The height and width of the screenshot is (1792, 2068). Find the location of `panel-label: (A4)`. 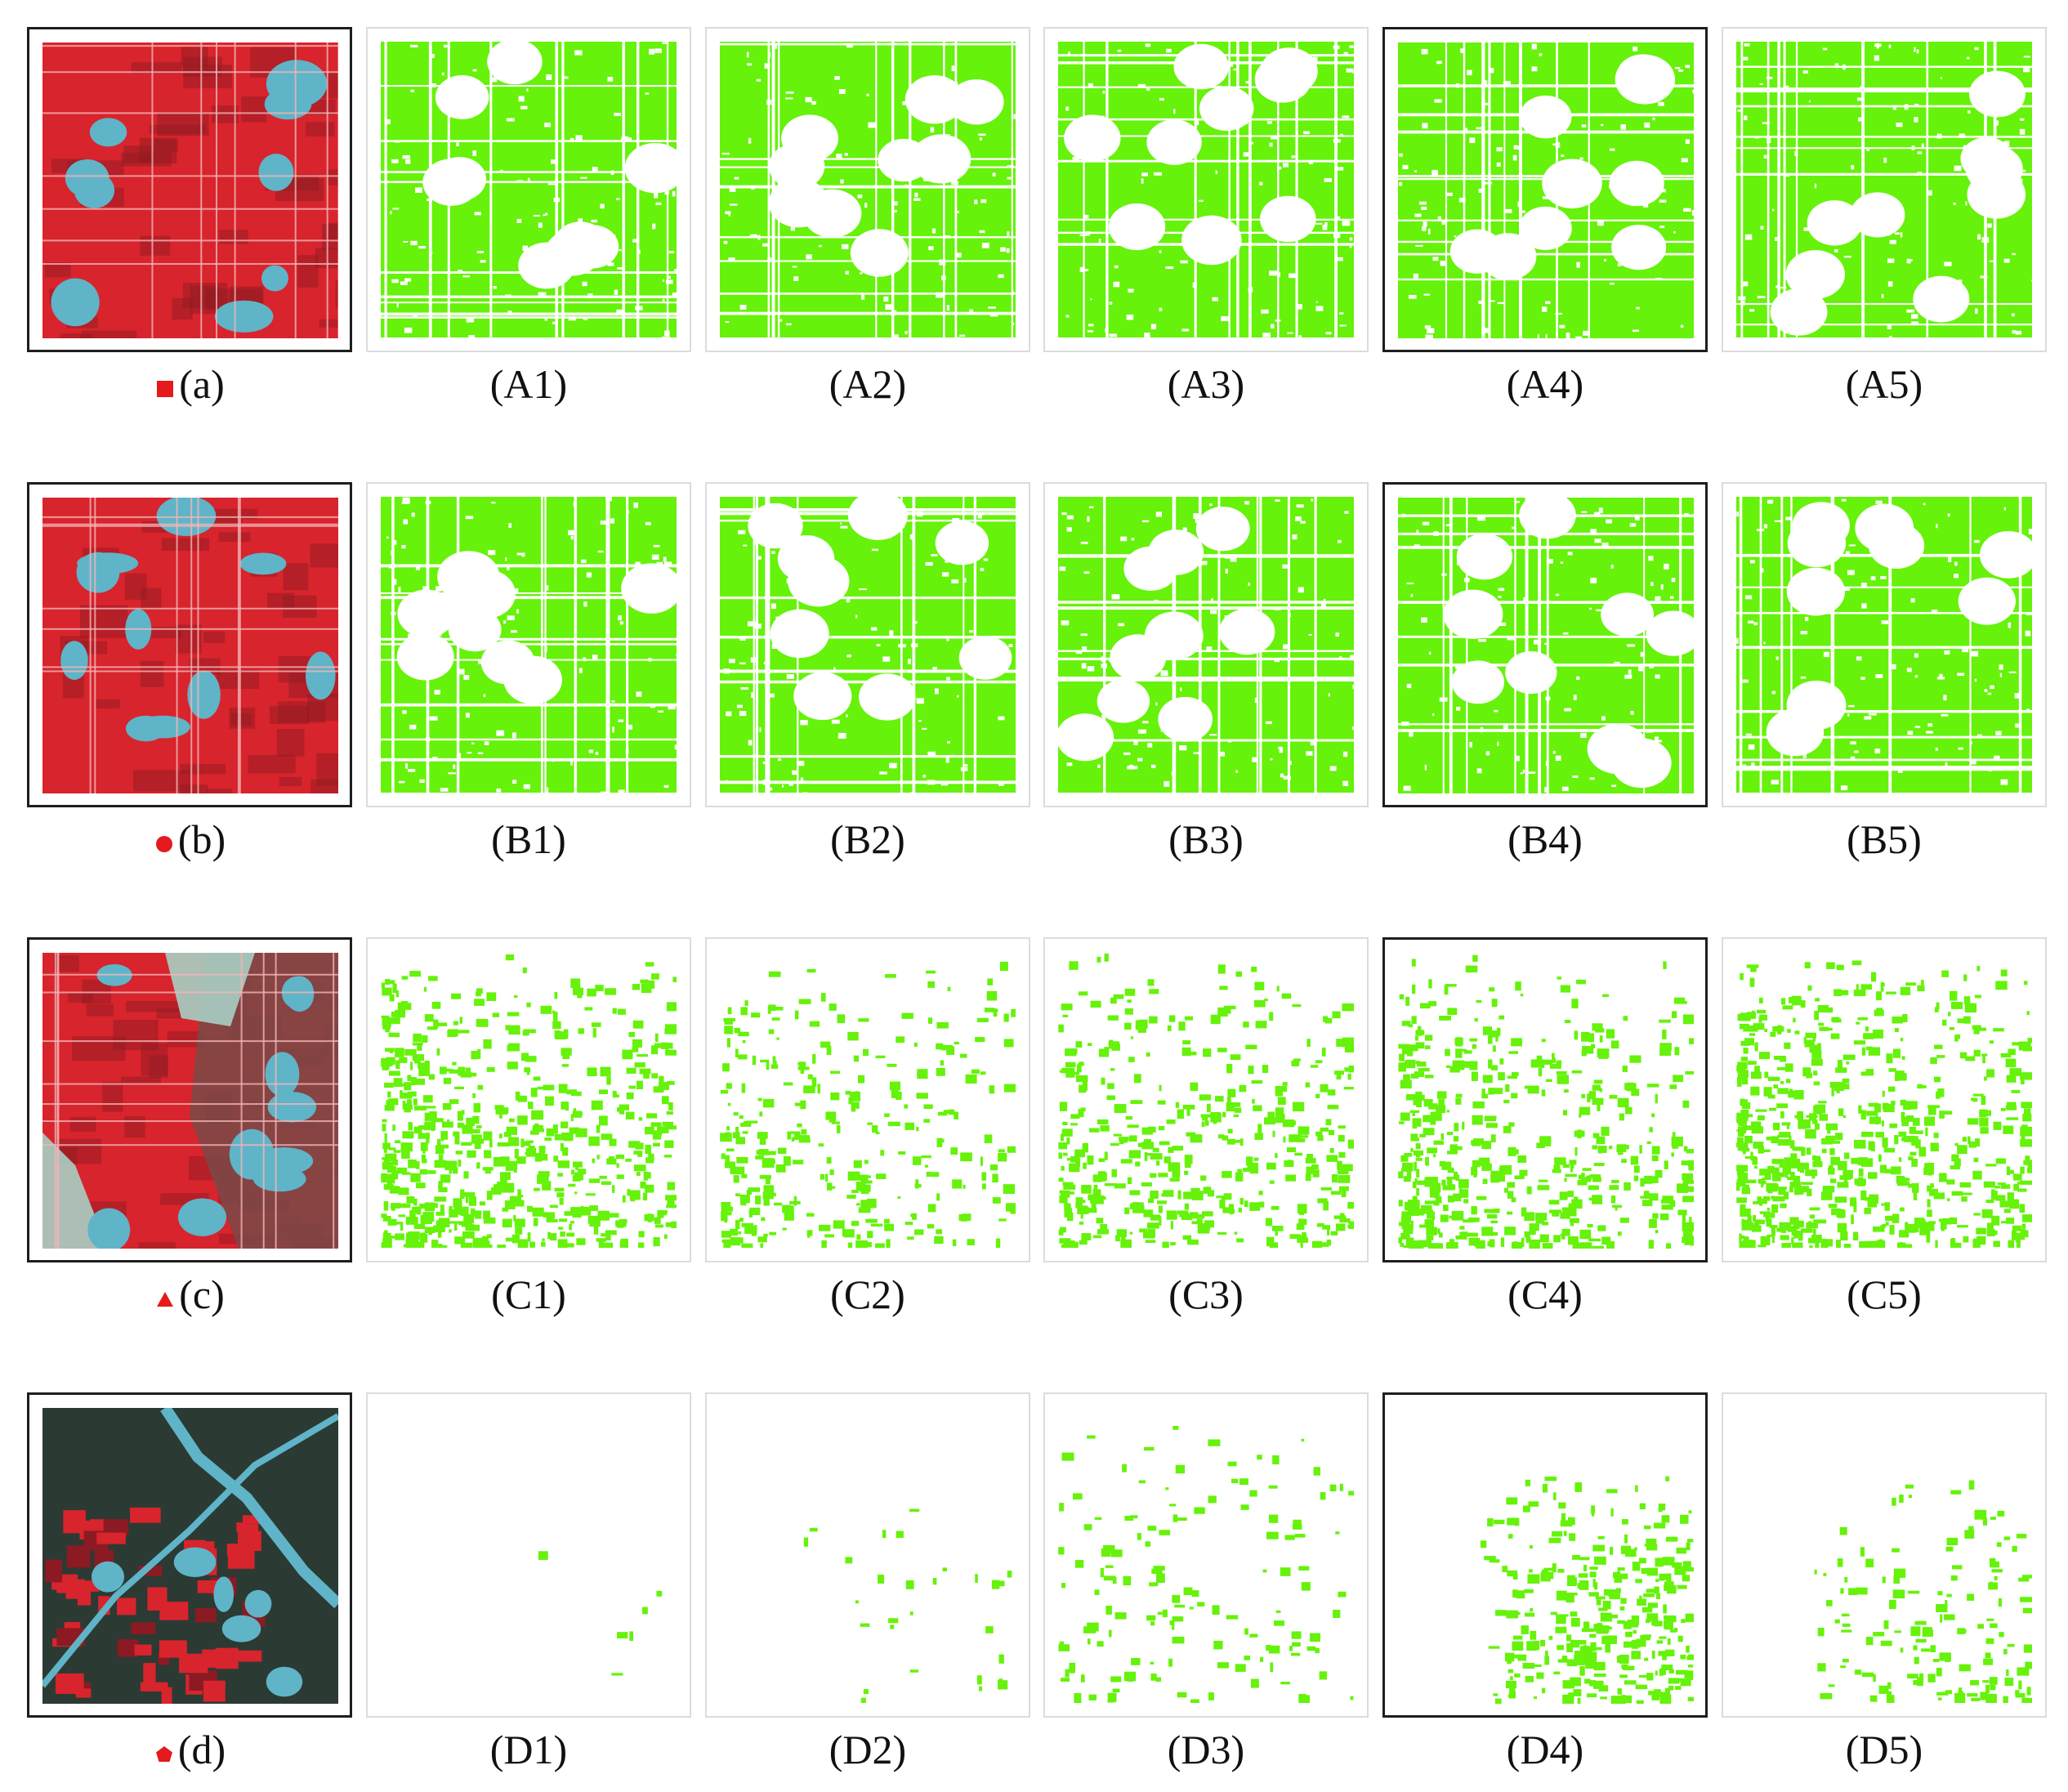

panel-label: (A4) is located at coordinates (1545, 384).